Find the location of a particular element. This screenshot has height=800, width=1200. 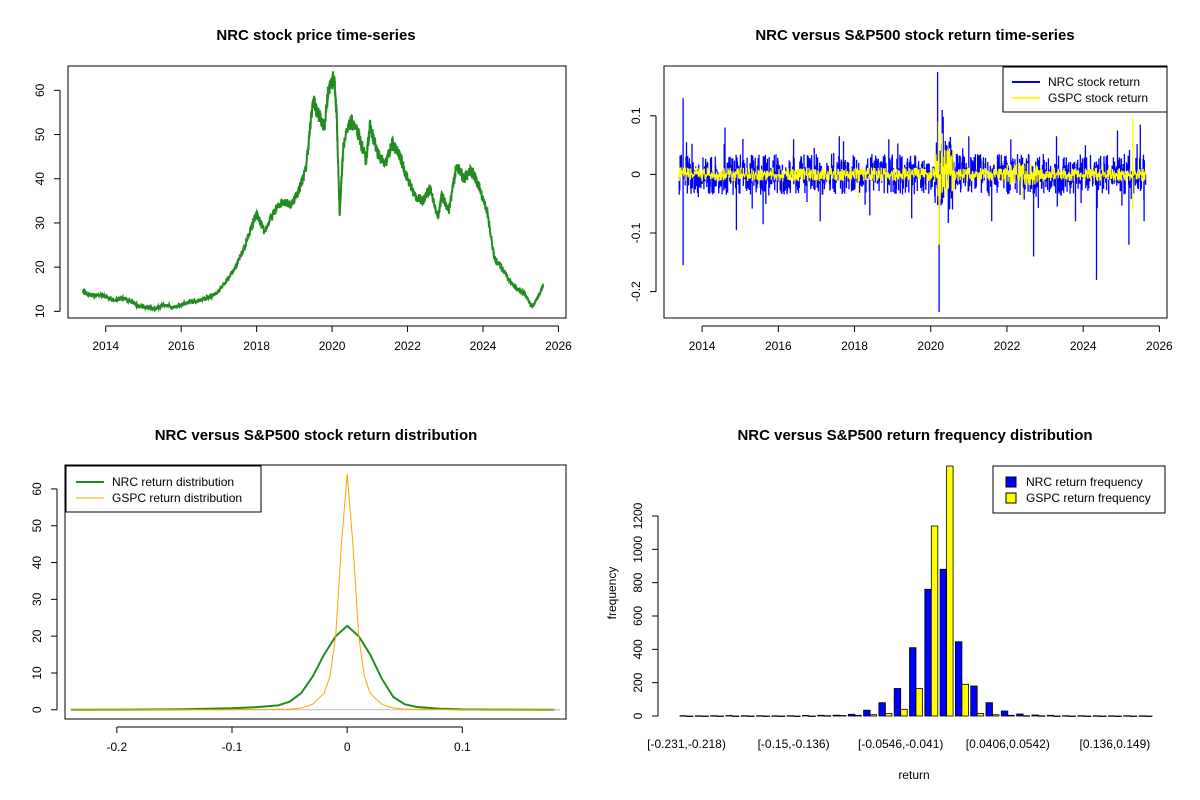

nrc-distribution-legend-label: NRC return distribution is located at coordinates (173, 482).